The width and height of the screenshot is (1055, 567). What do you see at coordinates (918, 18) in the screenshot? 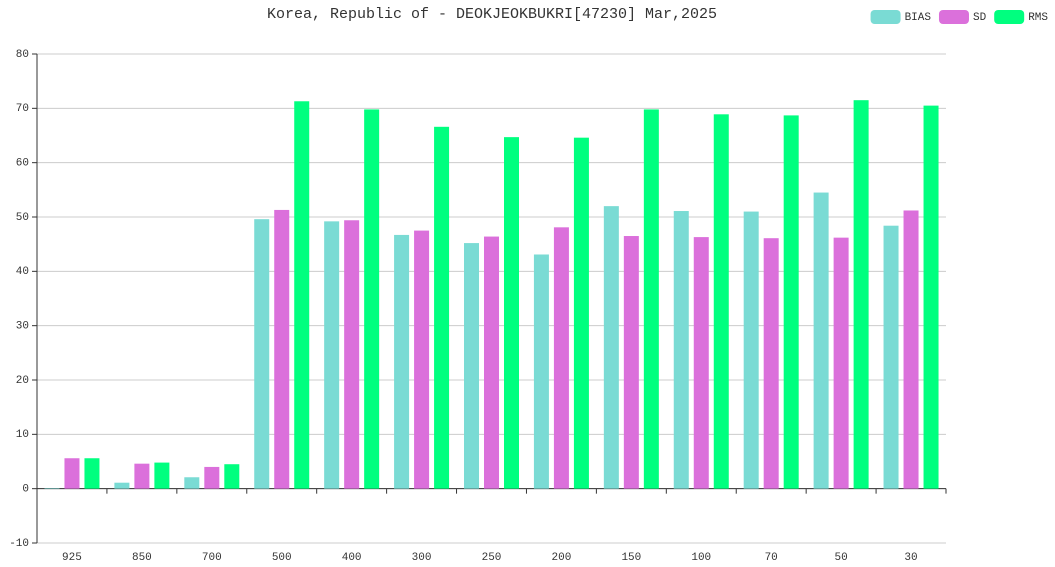
I see `legend-label: BIAS` at bounding box center [918, 18].